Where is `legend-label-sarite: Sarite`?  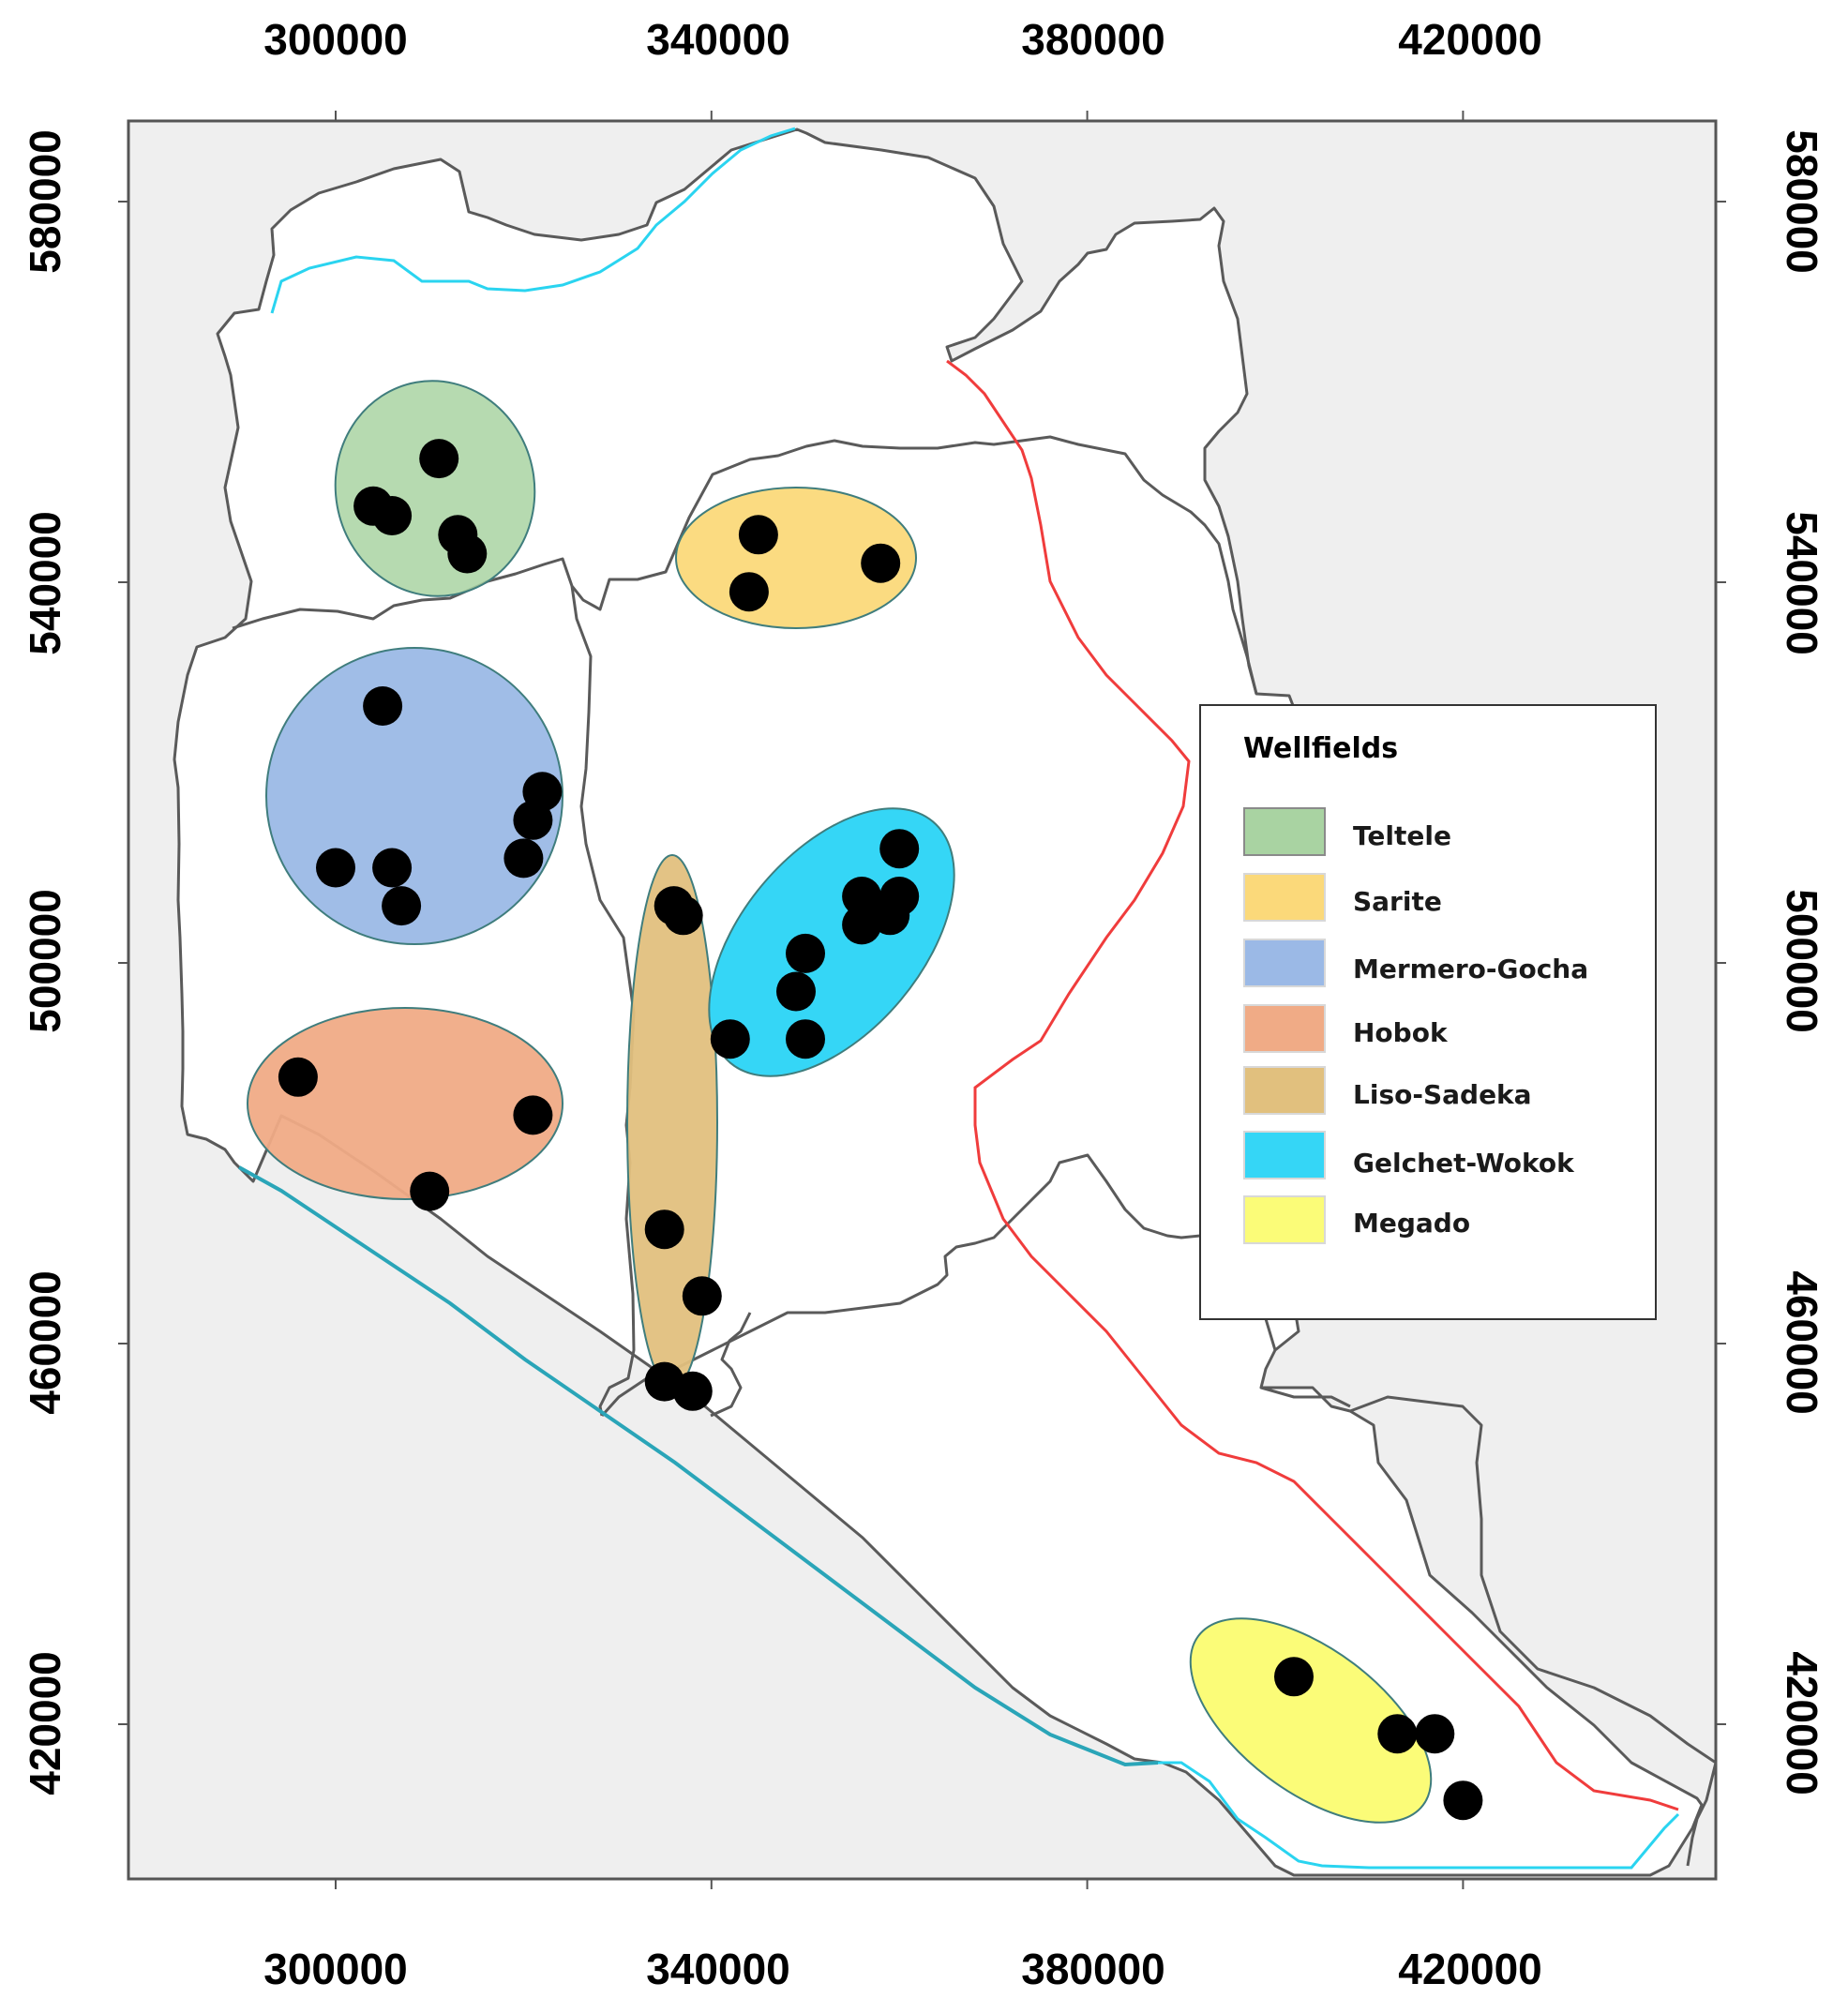
legend-label-sarite: Sarite is located at coordinates (1397, 902).